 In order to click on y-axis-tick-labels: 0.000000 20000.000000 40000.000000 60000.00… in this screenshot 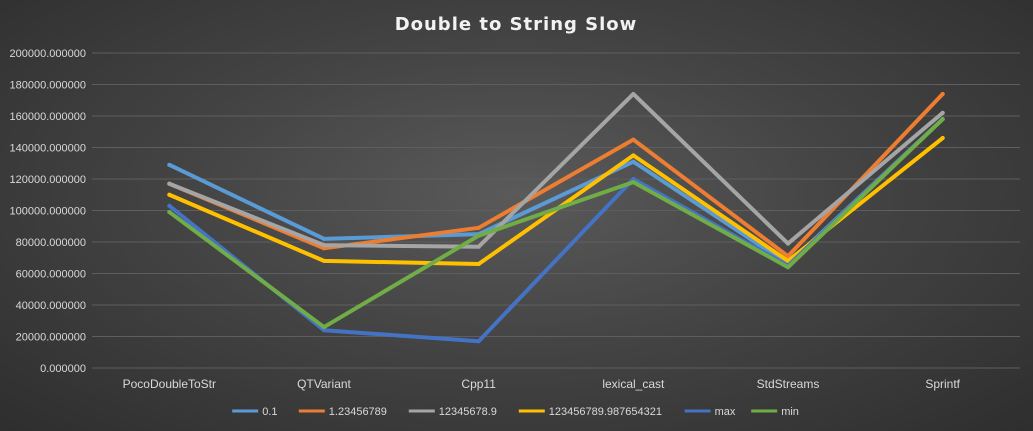, I will do `click(48, 211)`.